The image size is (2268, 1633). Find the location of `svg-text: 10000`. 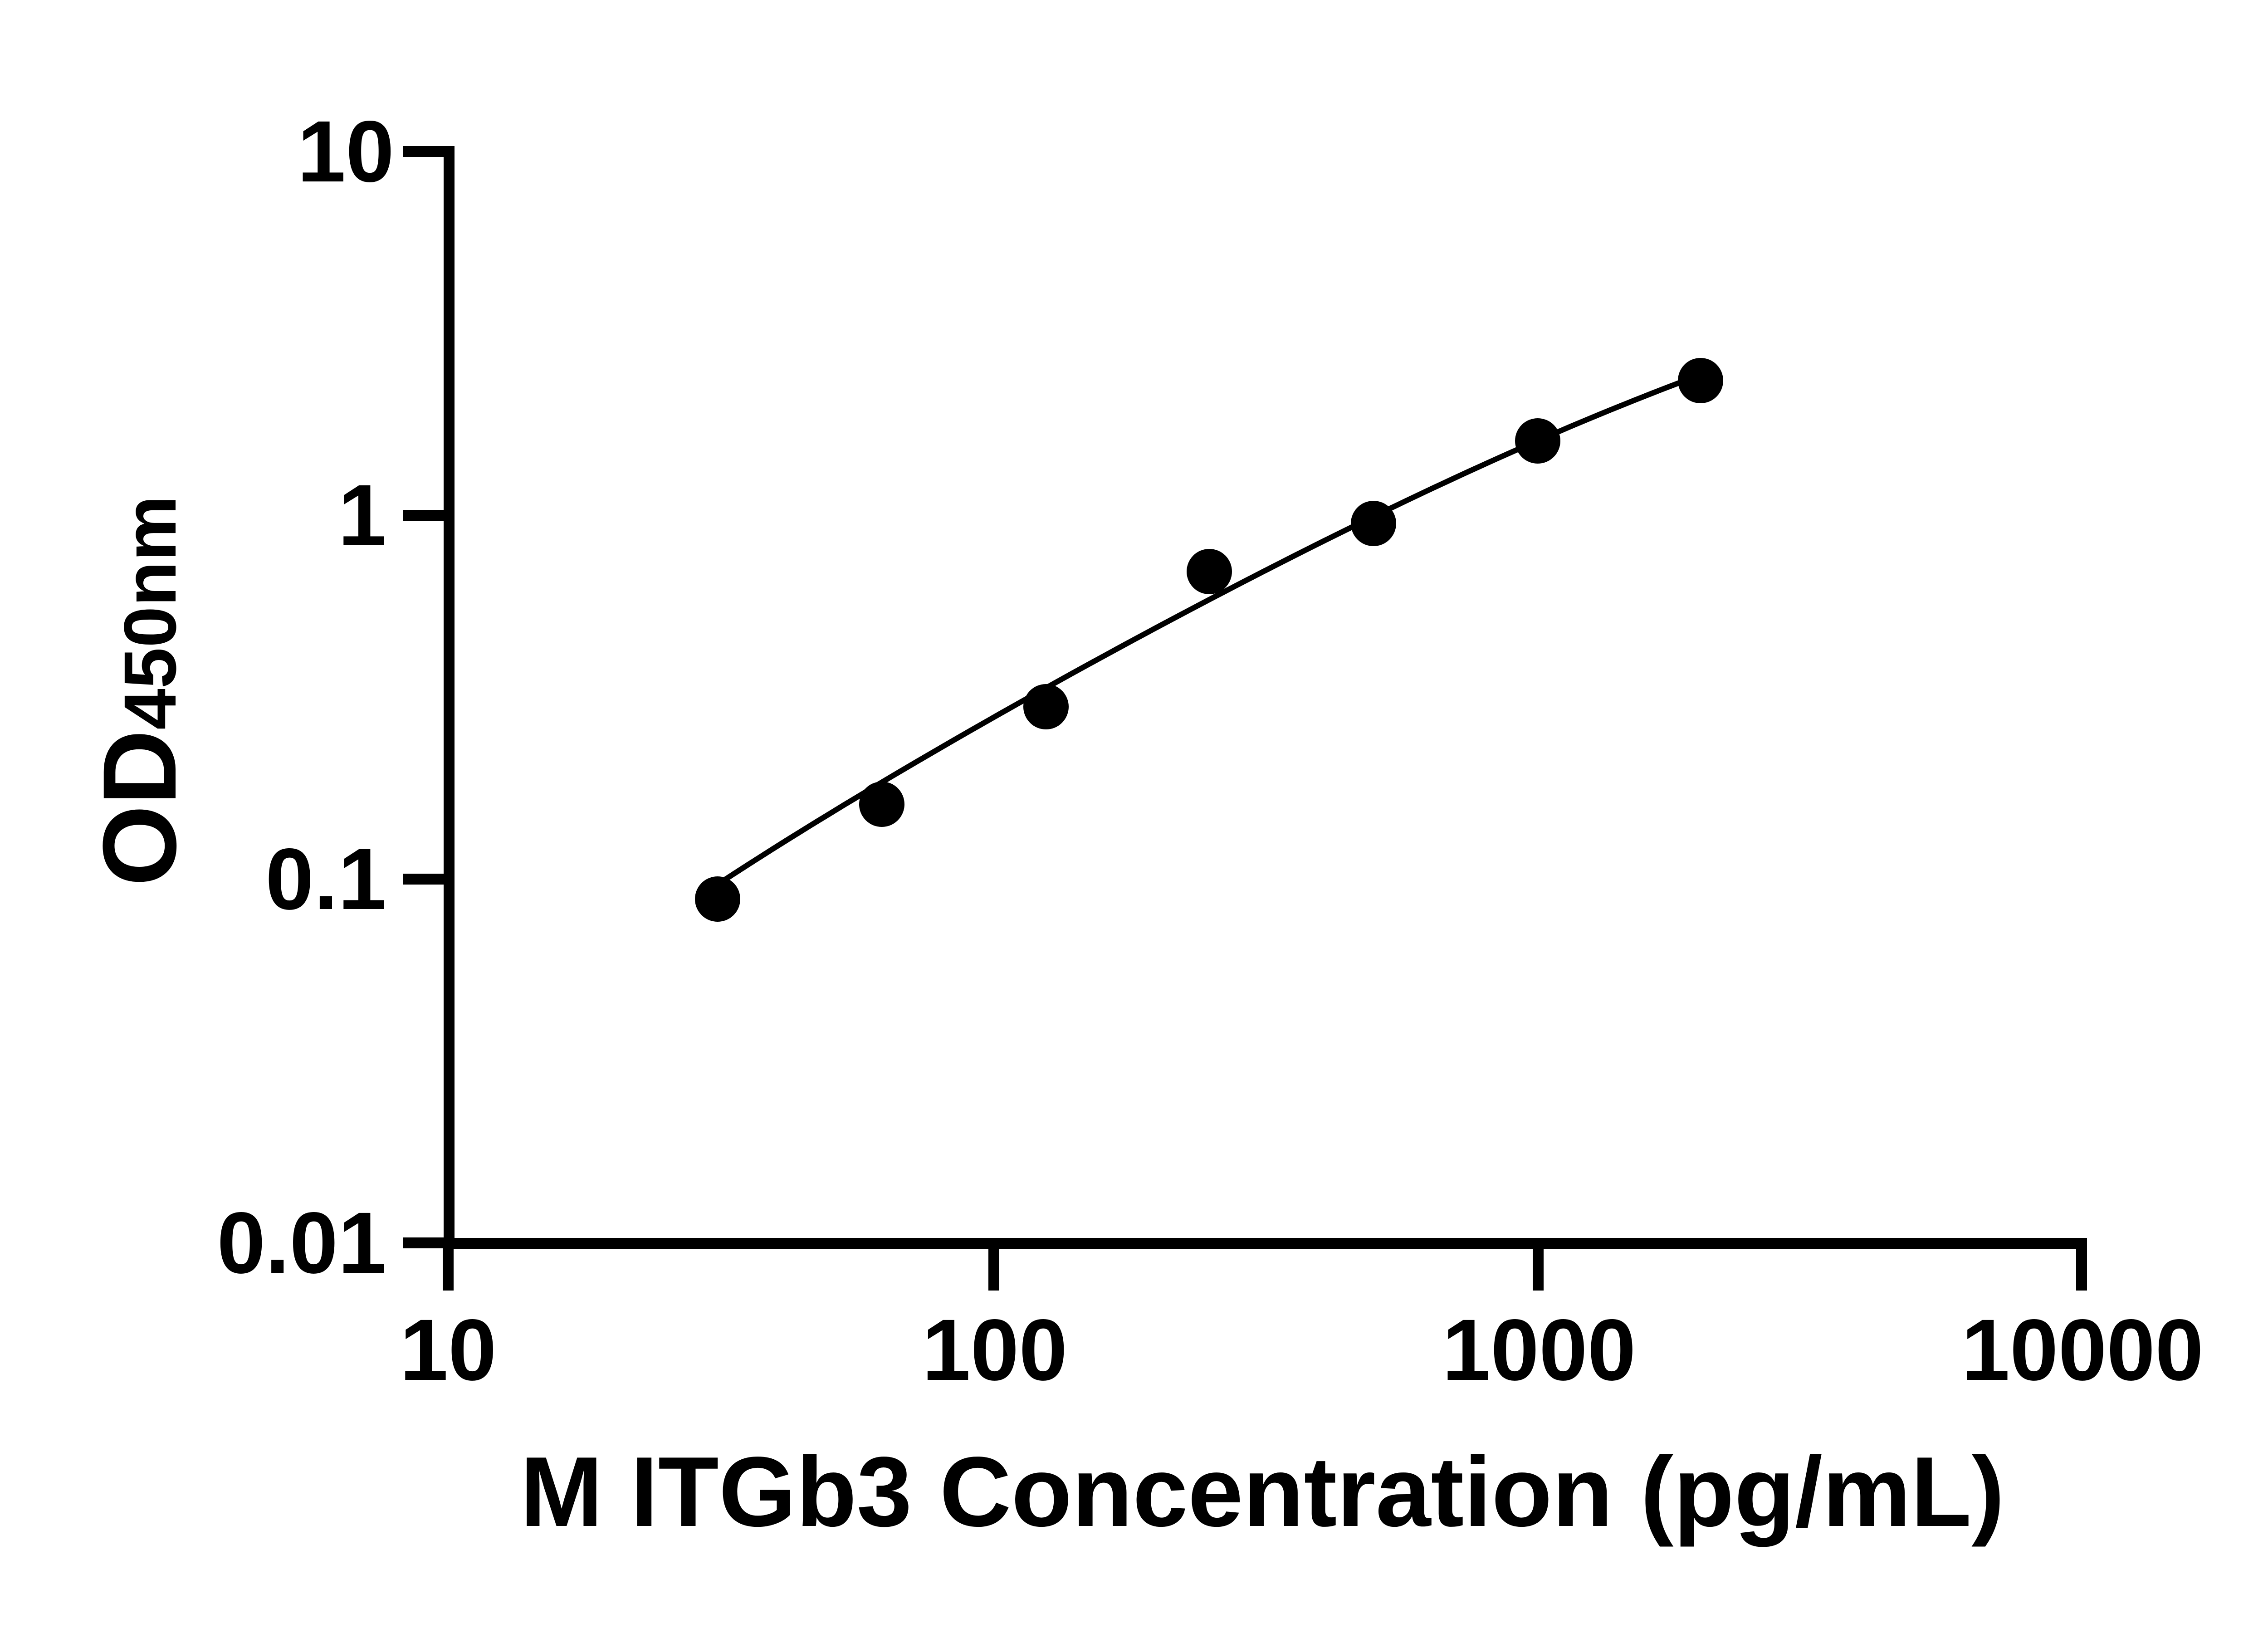

svg-text: 10000 is located at coordinates (2083, 1349).